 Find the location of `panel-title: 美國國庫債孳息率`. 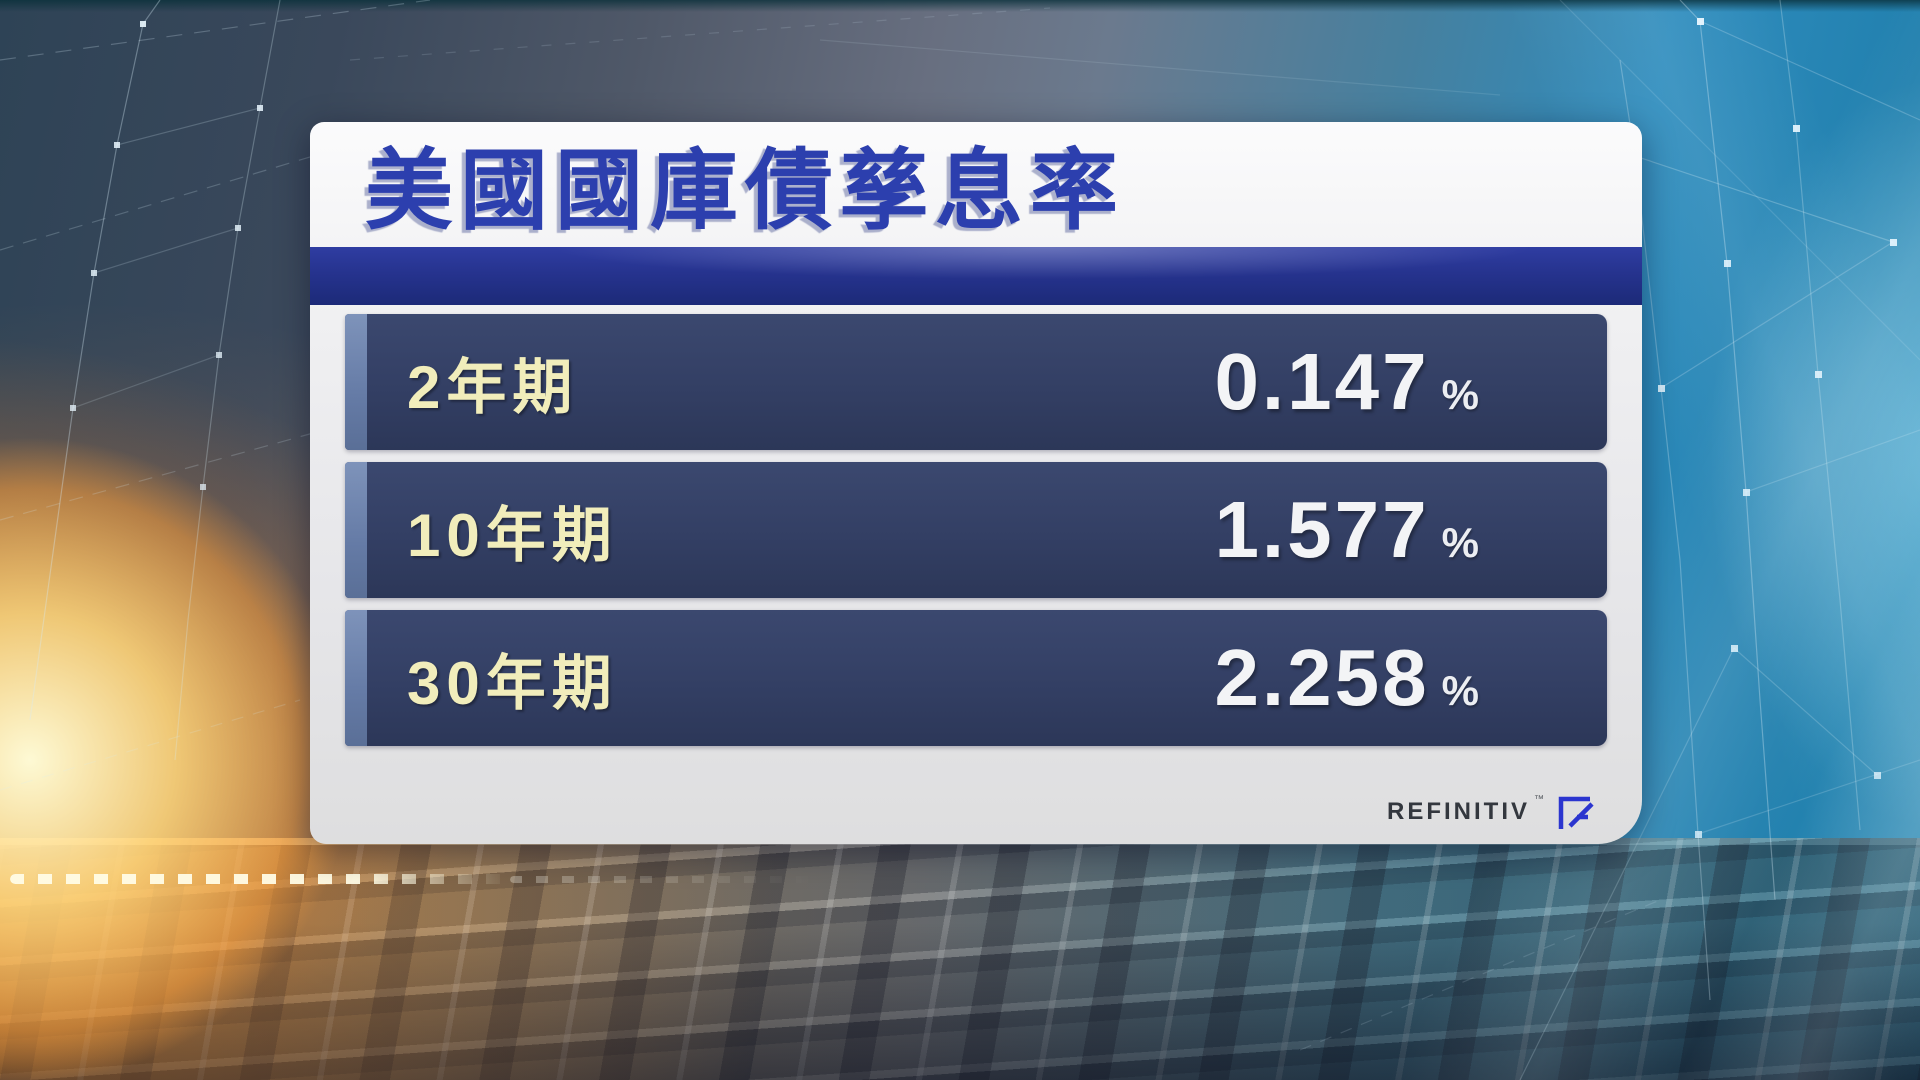

panel-title: 美國國庫債孳息率 is located at coordinates (745, 190).